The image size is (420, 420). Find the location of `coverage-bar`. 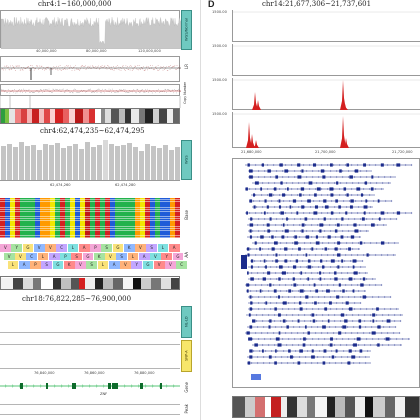

coverage-bar is located at coordinates (21, 161).